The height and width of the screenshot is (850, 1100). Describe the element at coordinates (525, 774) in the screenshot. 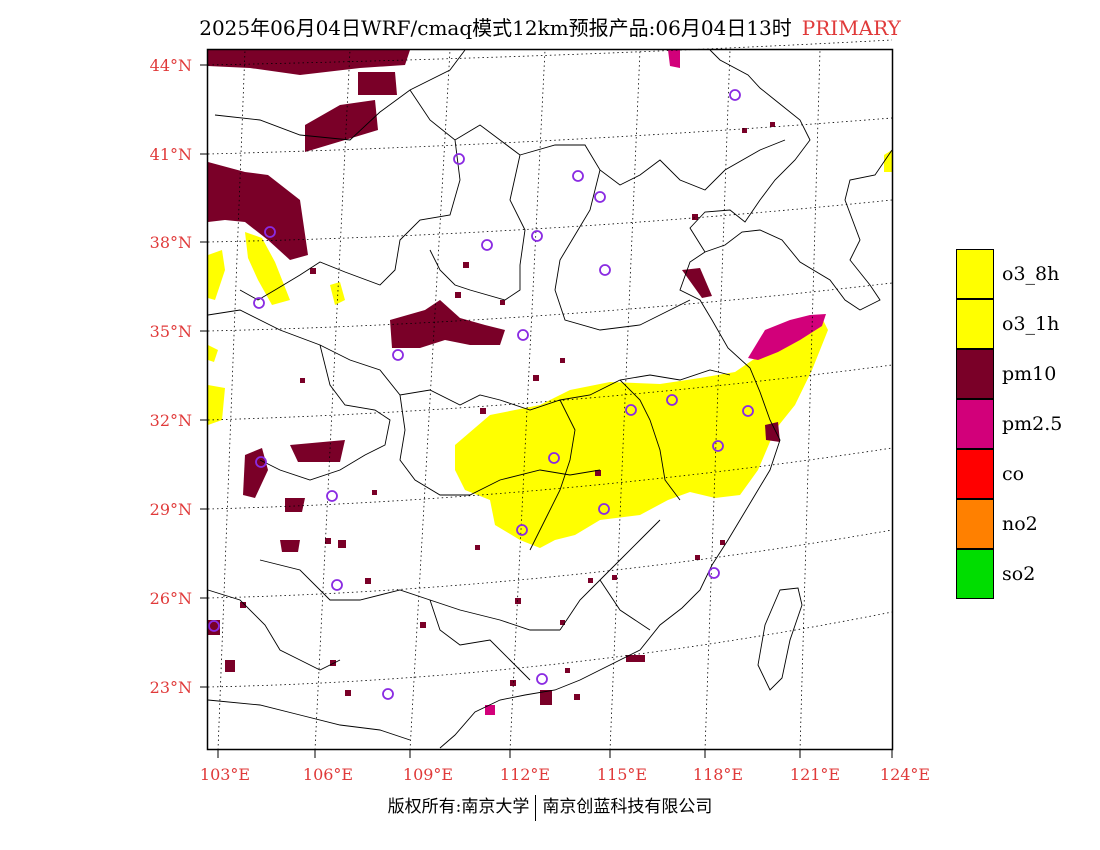

I see `lon-label: 112°E` at that location.